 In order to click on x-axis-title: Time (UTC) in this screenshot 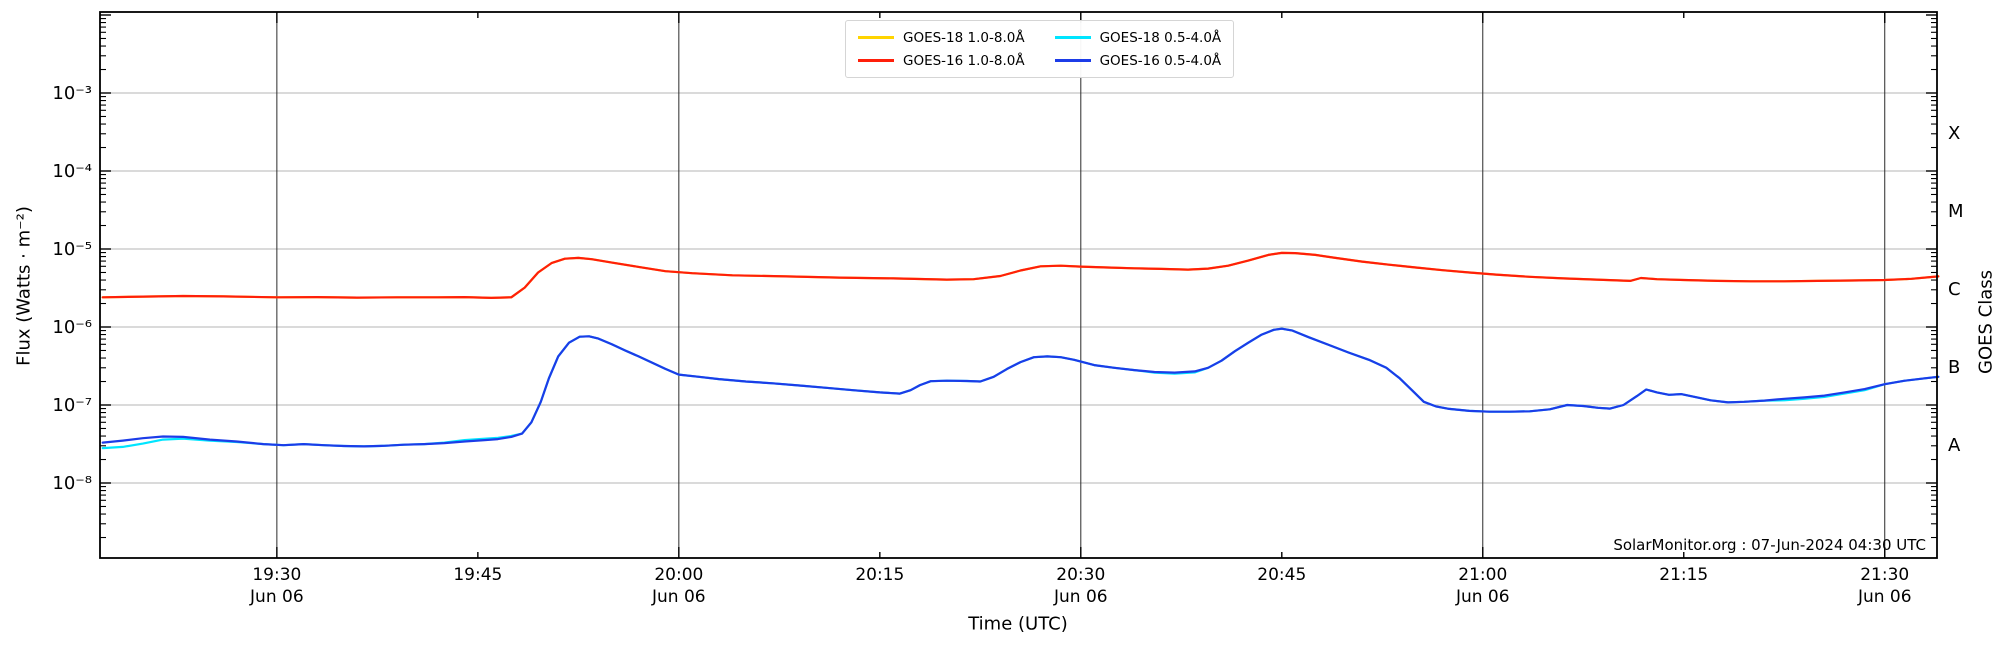, I will do `click(1018, 624)`.